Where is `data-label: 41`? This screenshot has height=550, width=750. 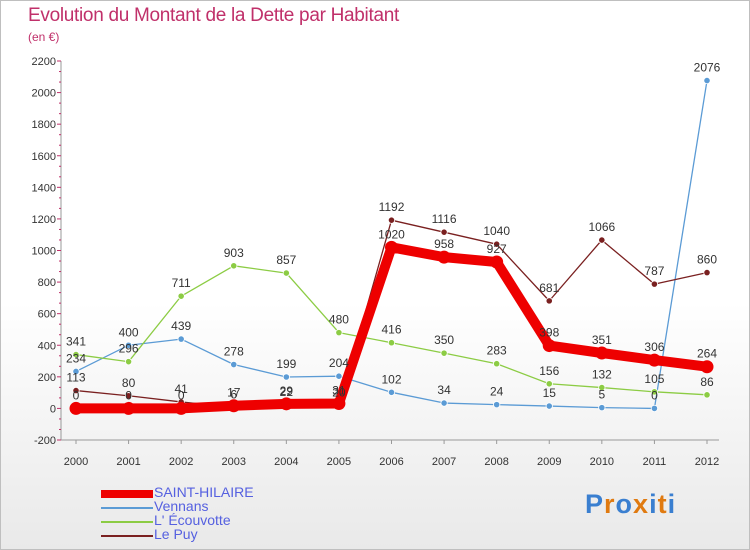
data-label: 41 is located at coordinates (181, 389).